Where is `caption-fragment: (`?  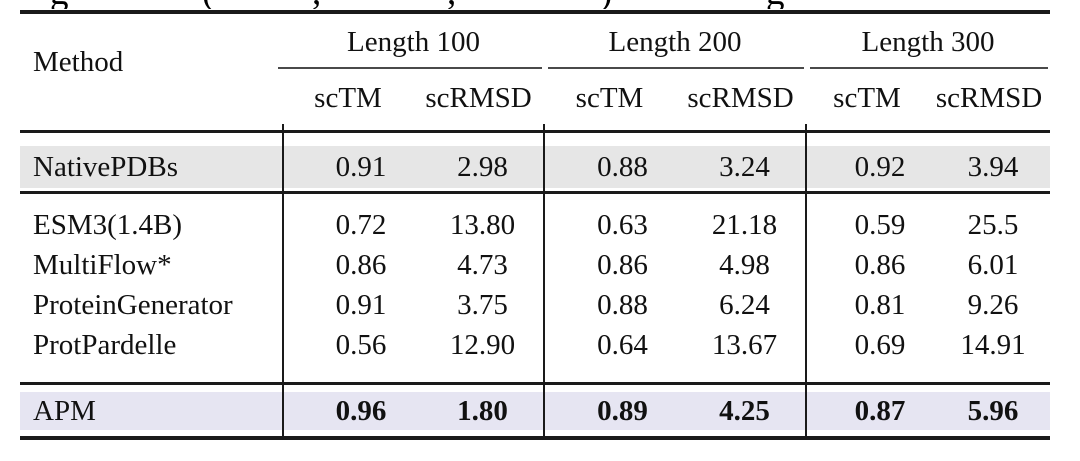
caption-fragment: ( is located at coordinates (208, 4).